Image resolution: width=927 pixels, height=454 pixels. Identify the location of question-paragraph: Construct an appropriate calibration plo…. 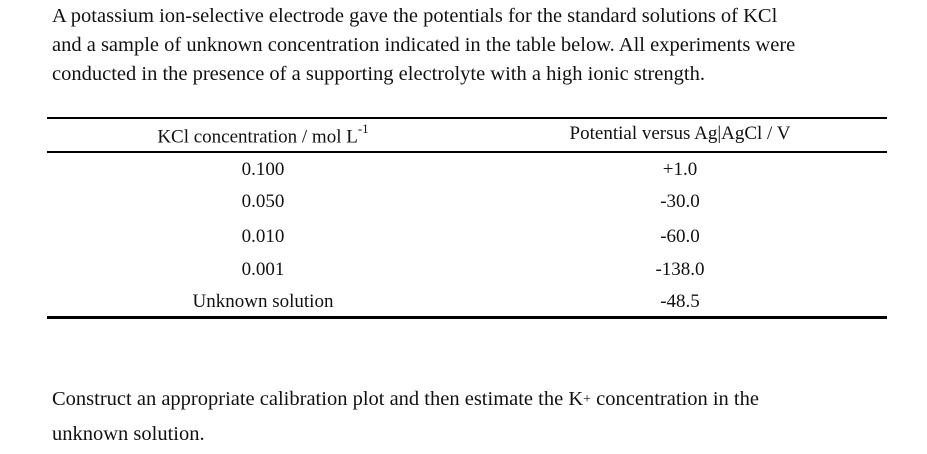
(482, 416).